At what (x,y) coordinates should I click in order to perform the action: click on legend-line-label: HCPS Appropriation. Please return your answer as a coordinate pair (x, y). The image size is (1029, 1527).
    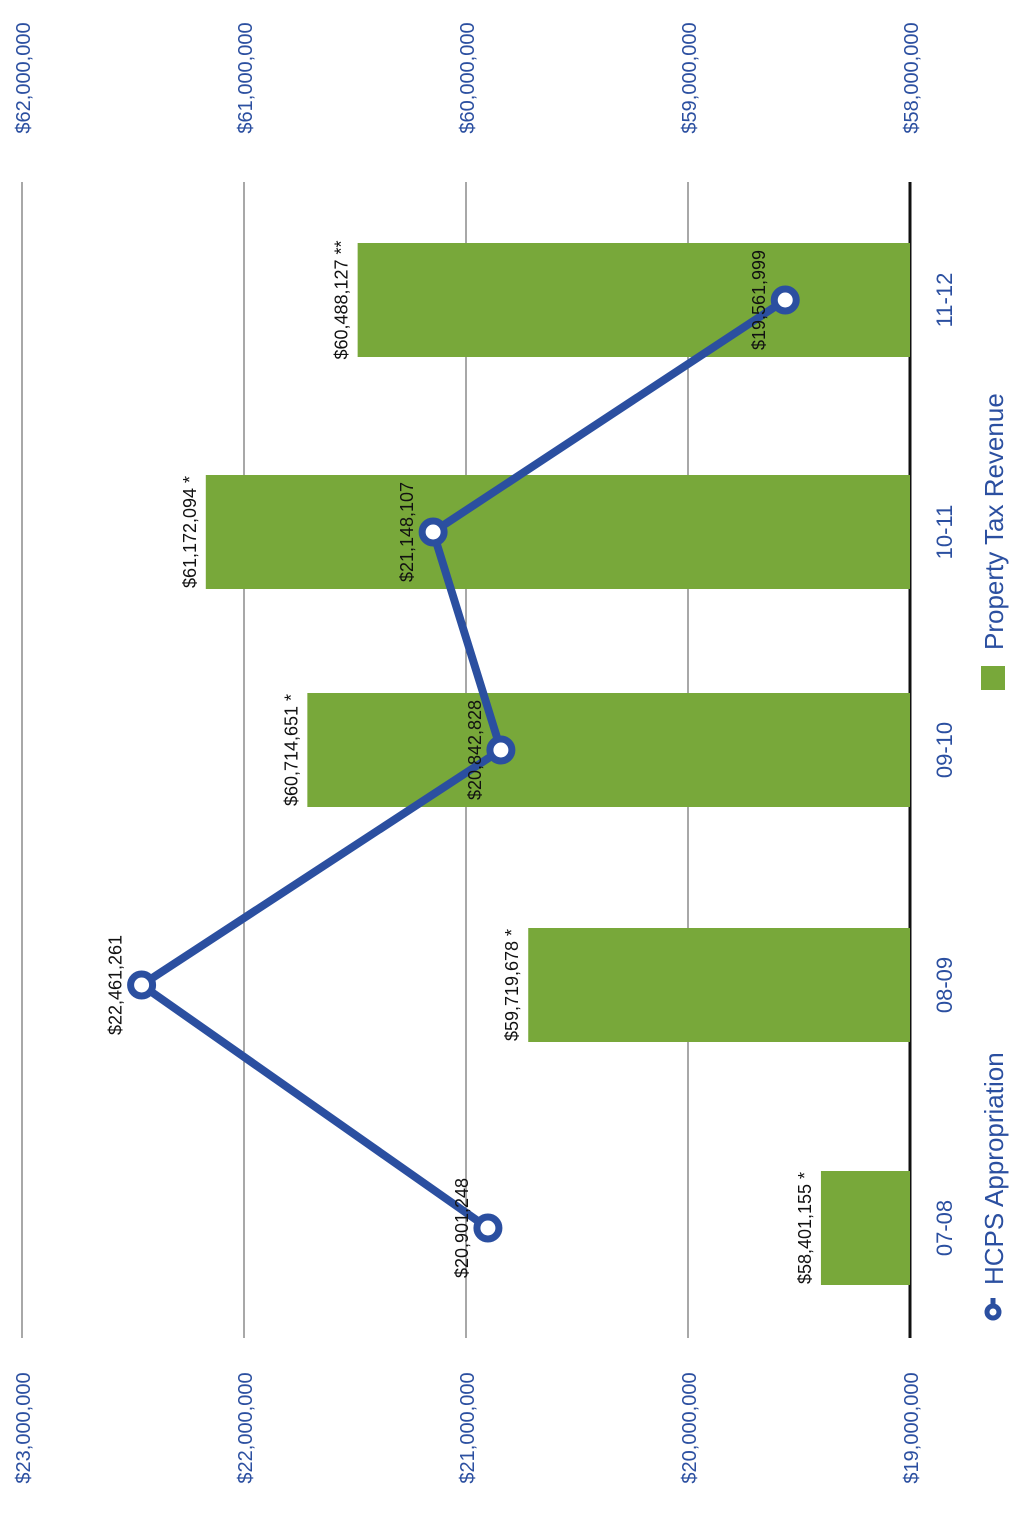
    Looking at the image, I should click on (994, 1168).